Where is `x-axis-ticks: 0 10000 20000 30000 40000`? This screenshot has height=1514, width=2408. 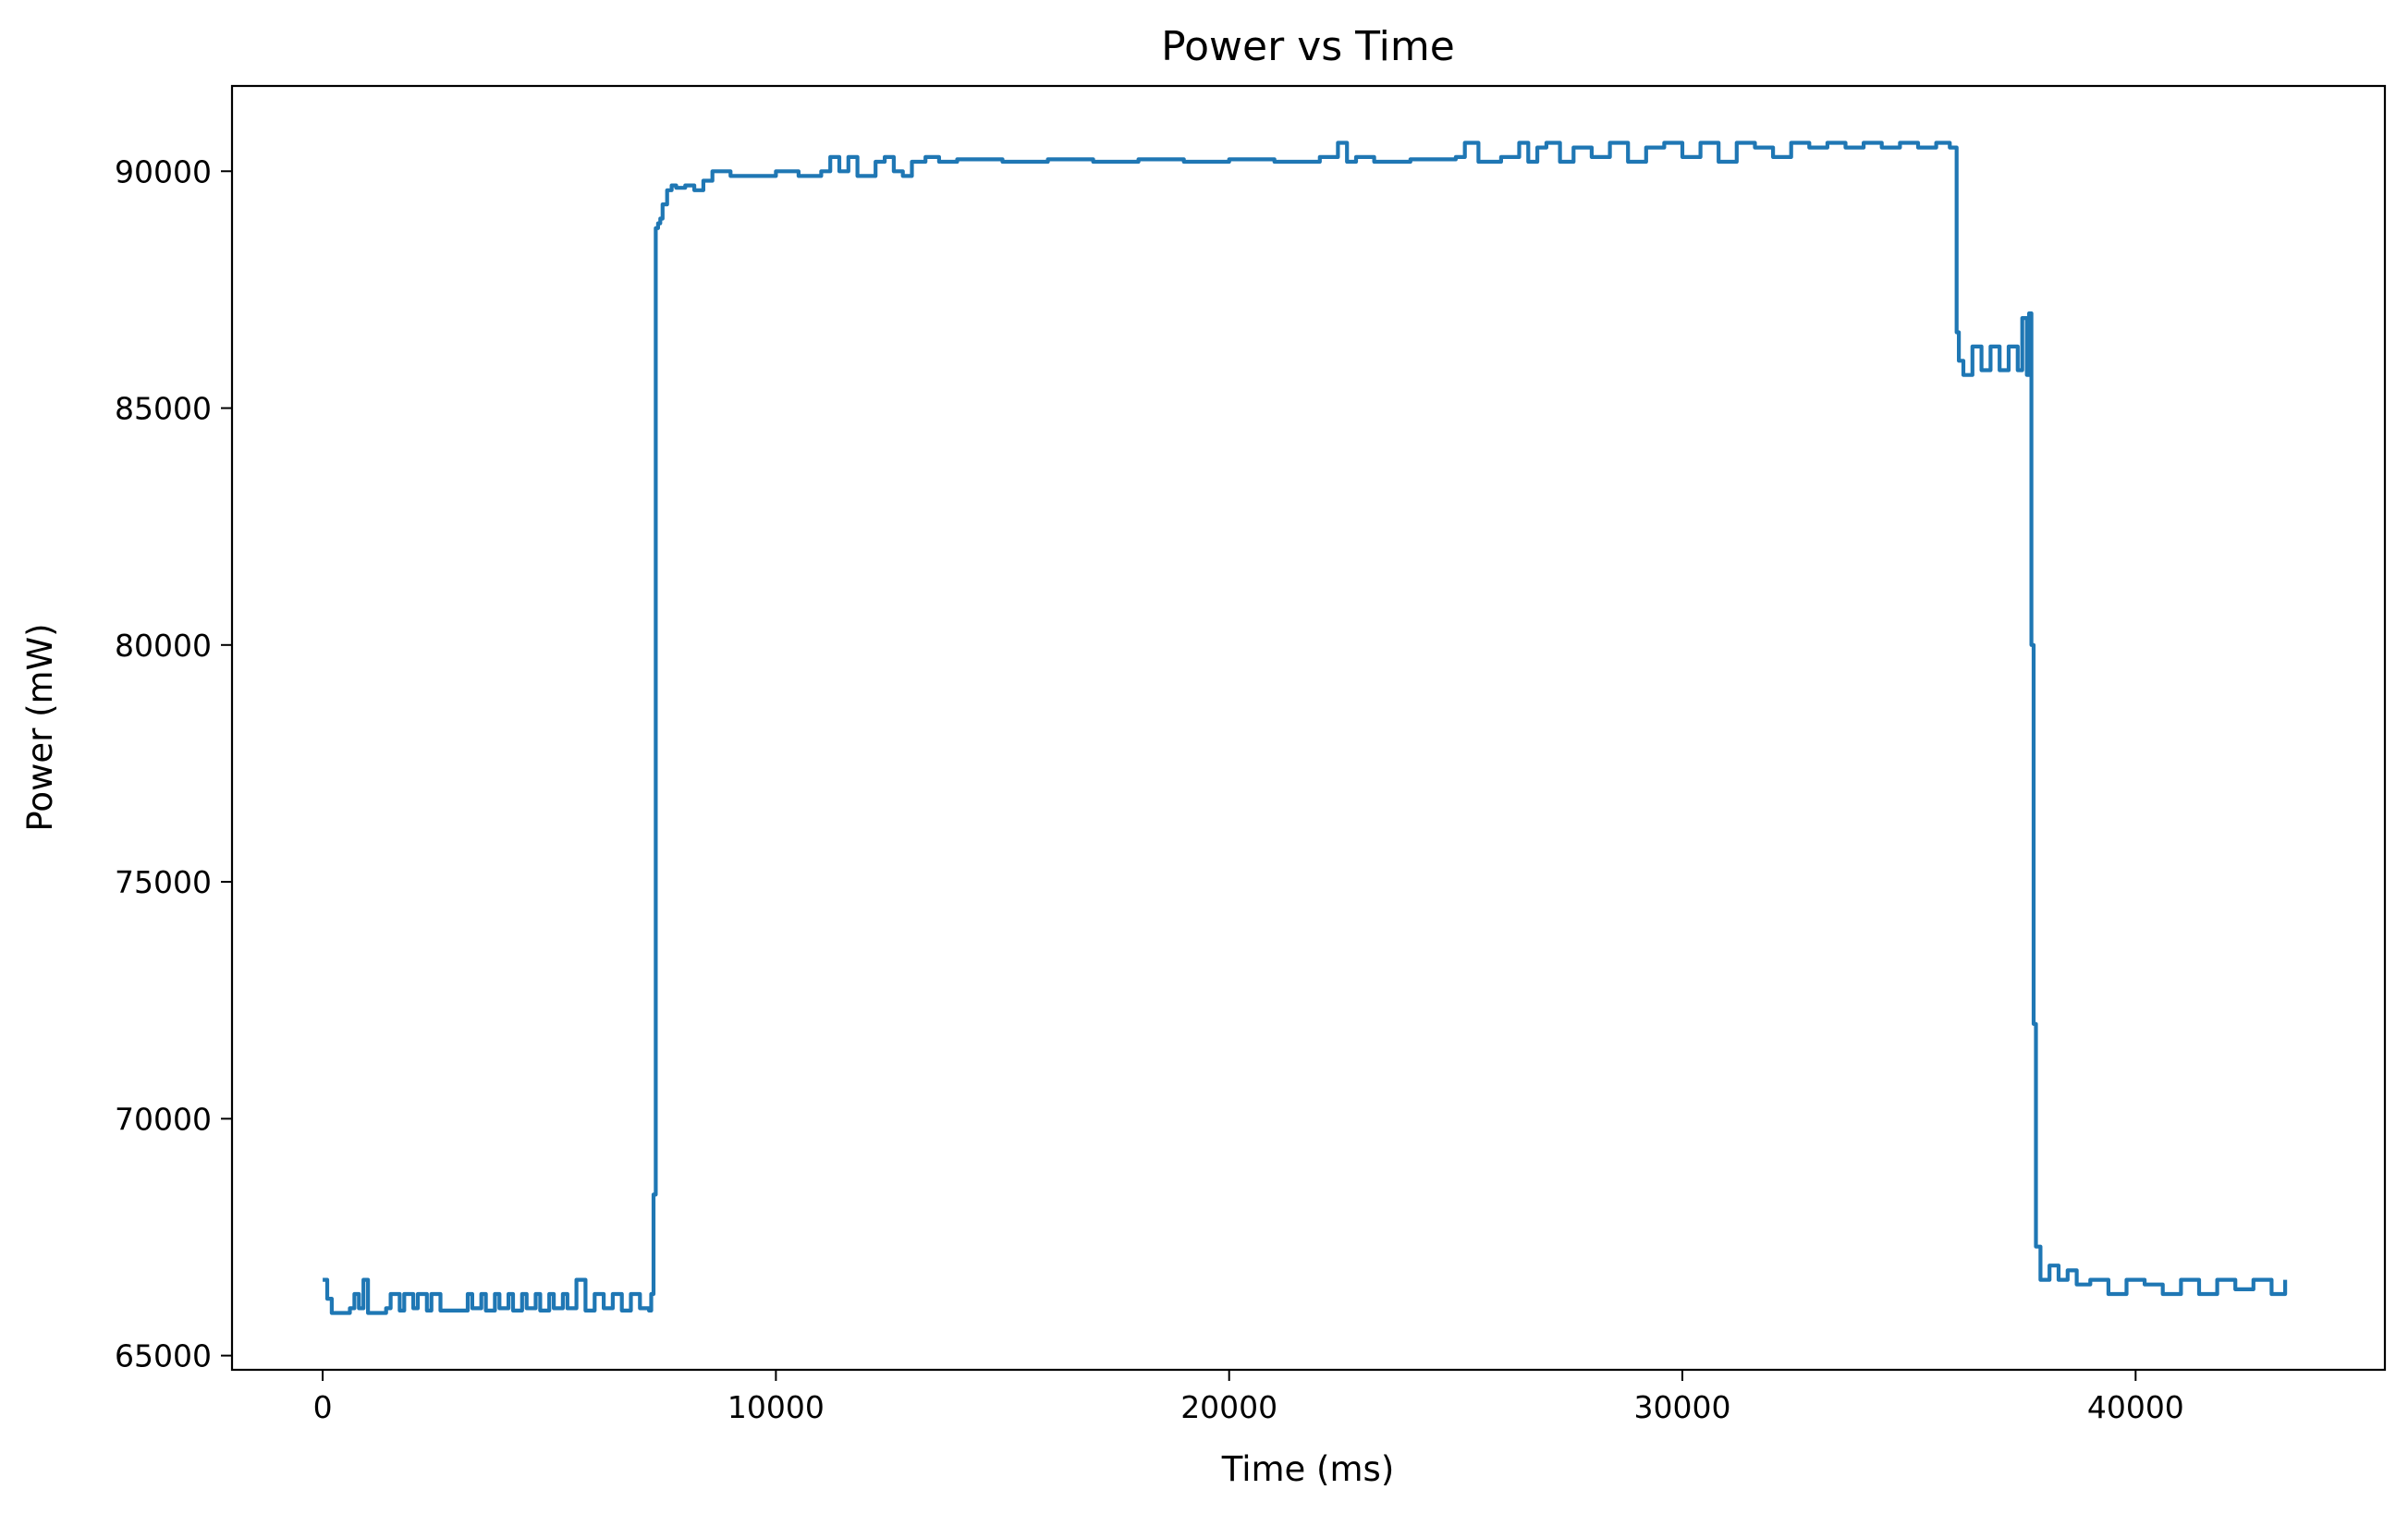
x-axis-ticks: 0 10000 20000 30000 40000 is located at coordinates (1248, 1397).